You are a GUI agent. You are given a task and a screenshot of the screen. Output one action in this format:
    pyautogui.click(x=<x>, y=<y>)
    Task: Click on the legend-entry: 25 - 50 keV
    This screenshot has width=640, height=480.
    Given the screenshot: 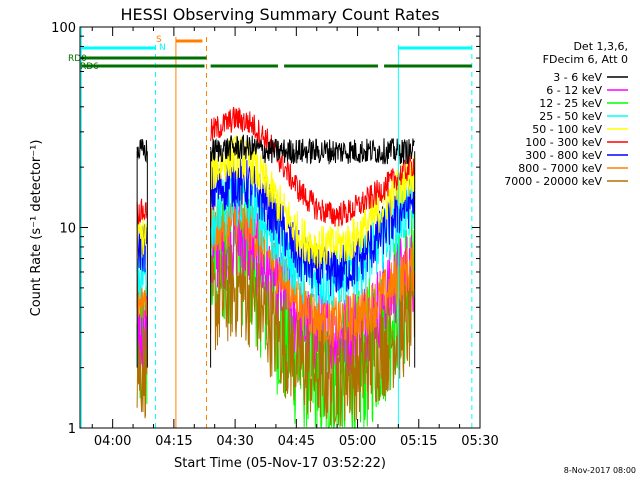 What is the action you would take?
    pyautogui.click(x=570, y=116)
    